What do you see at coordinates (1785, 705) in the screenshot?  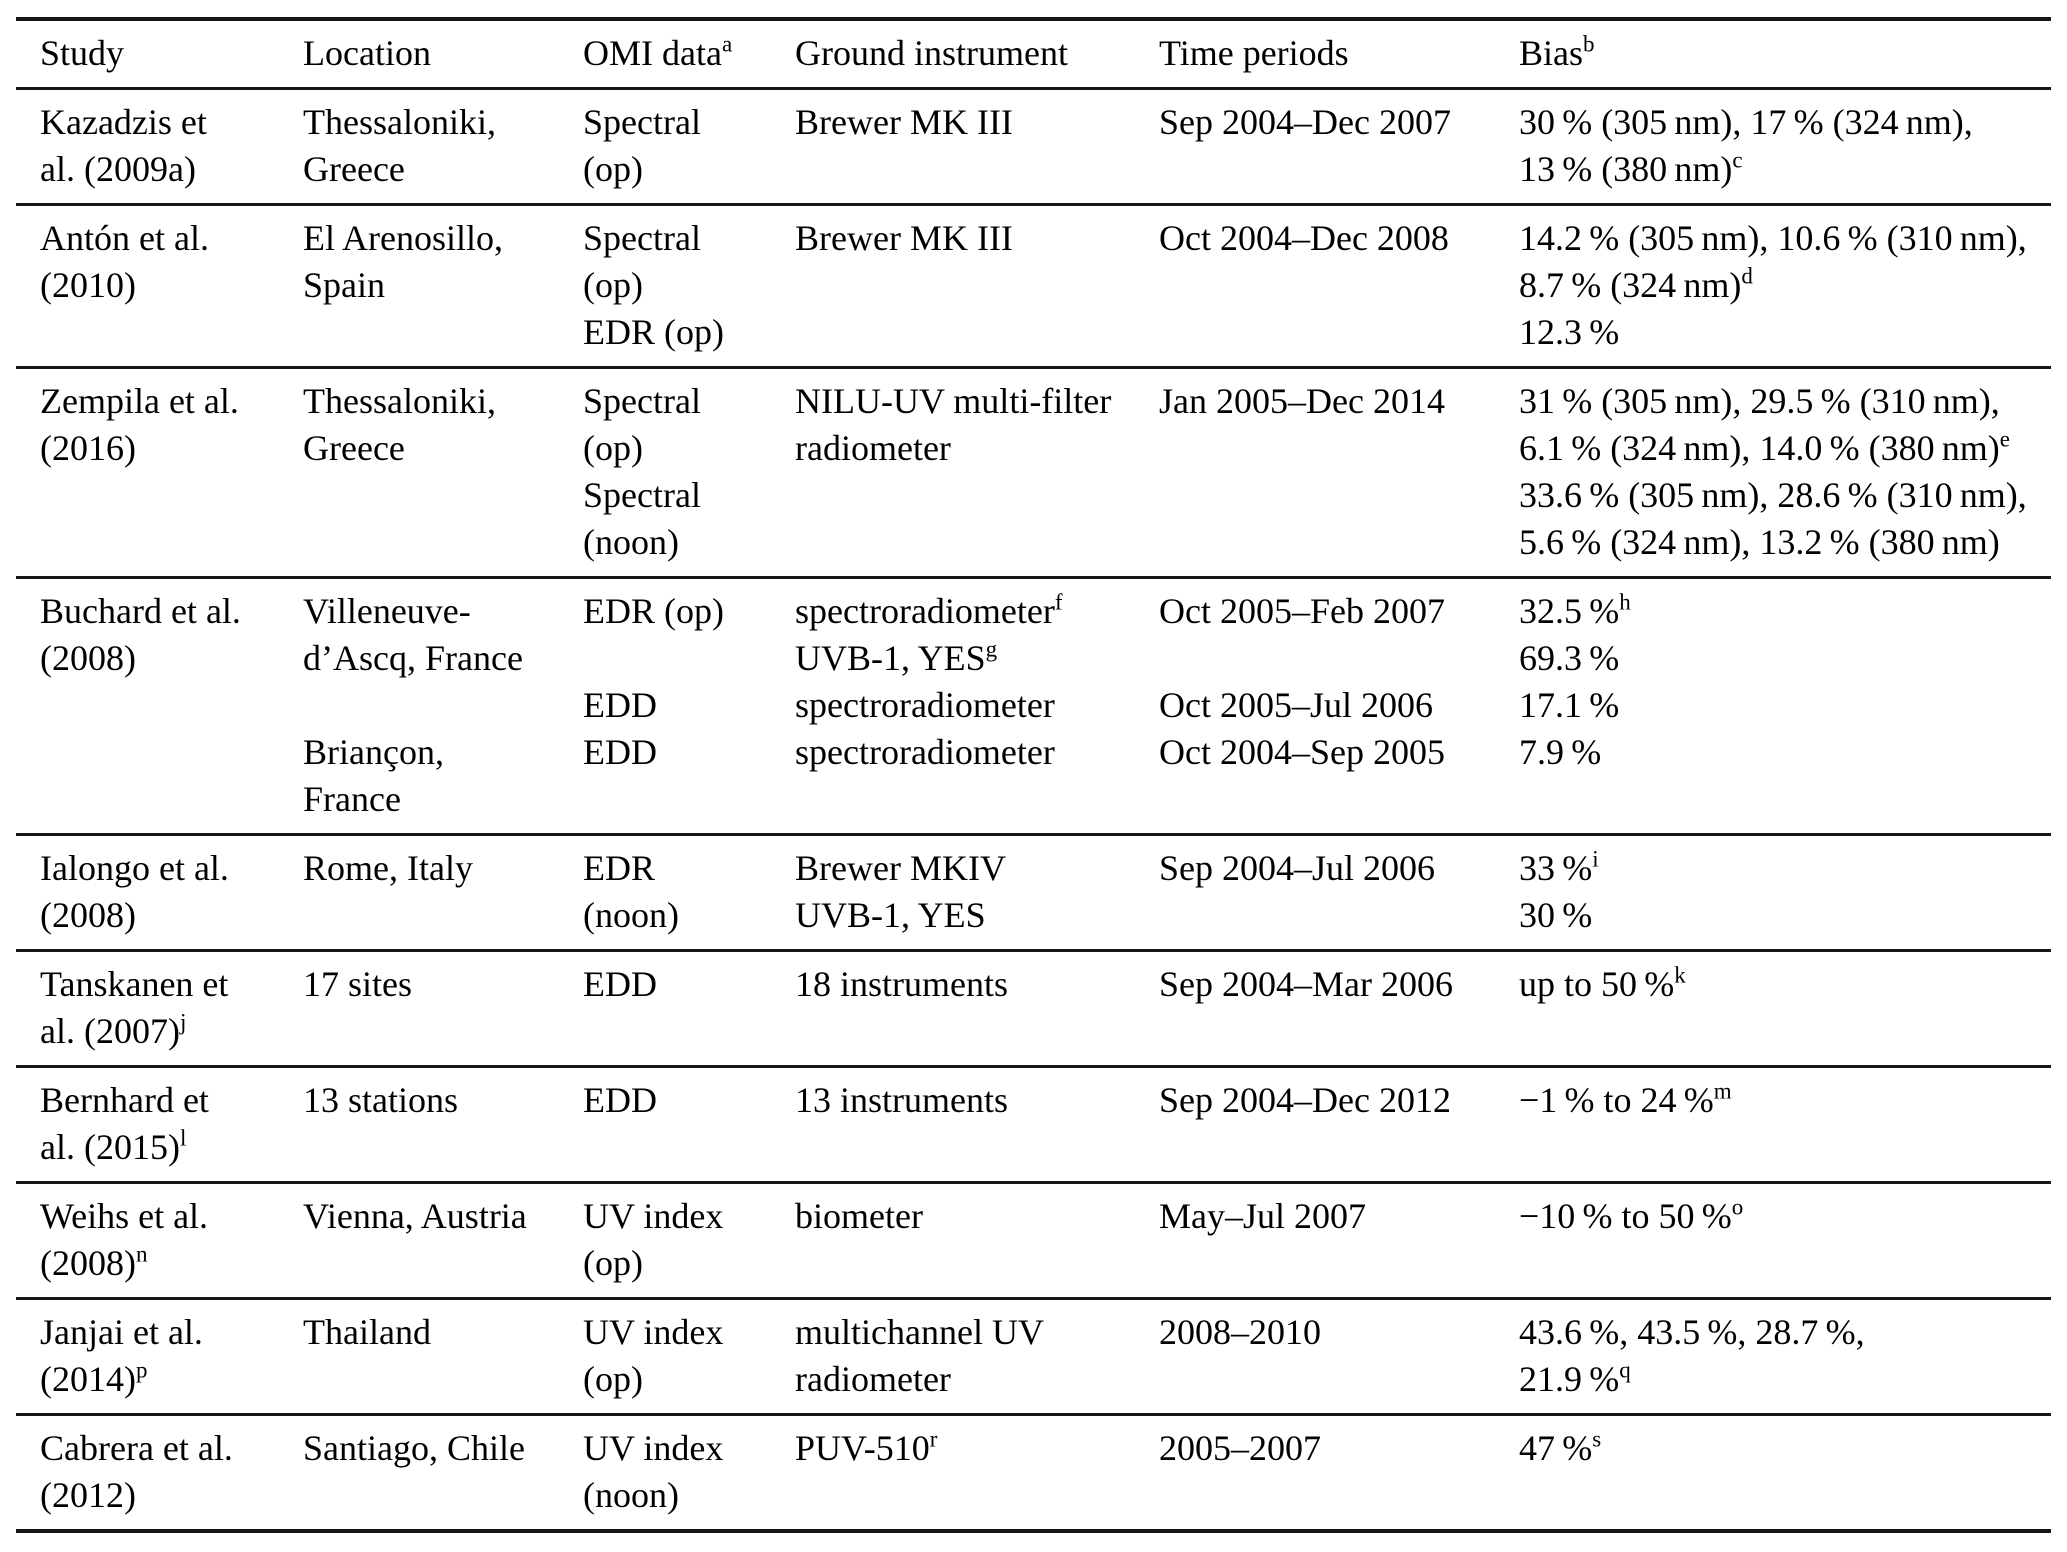 I see `cell-bias: 32.5 %h 69.3 % 17.1 % 7.9 %` at bounding box center [1785, 705].